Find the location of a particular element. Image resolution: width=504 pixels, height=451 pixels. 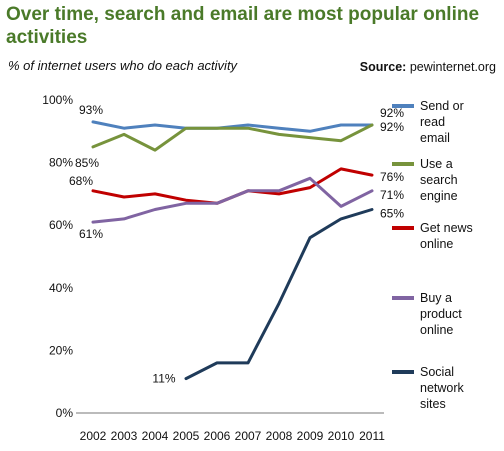

data-label: 85% is located at coordinates (87, 163).